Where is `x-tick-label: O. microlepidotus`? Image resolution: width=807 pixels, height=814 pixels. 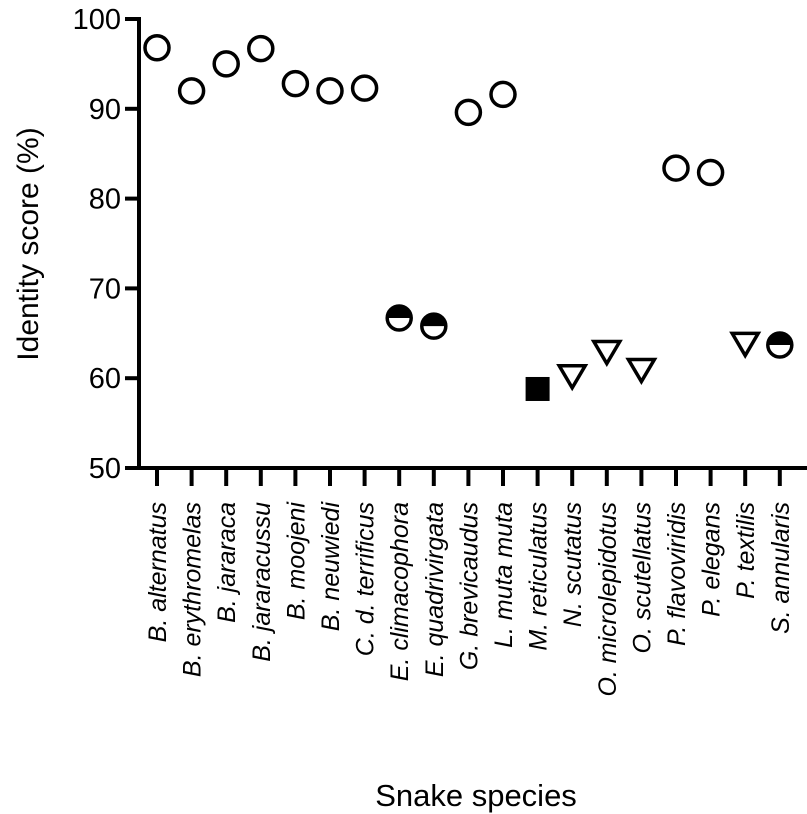
x-tick-label: O. microlepidotus is located at coordinates (608, 599).